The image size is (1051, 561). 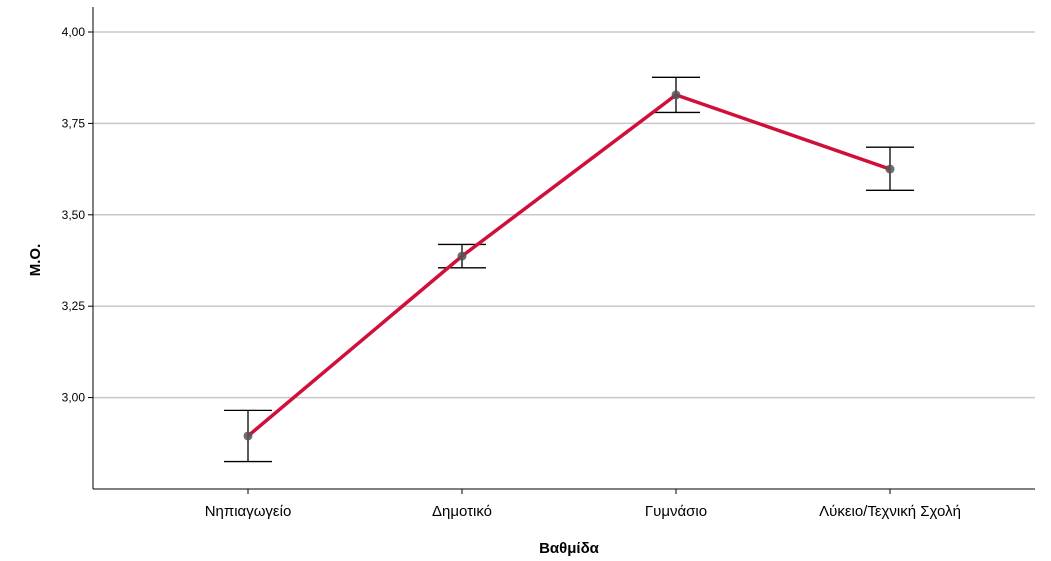 What do you see at coordinates (569, 548) in the screenshot?
I see `x-axis-title: Βαθμίδα` at bounding box center [569, 548].